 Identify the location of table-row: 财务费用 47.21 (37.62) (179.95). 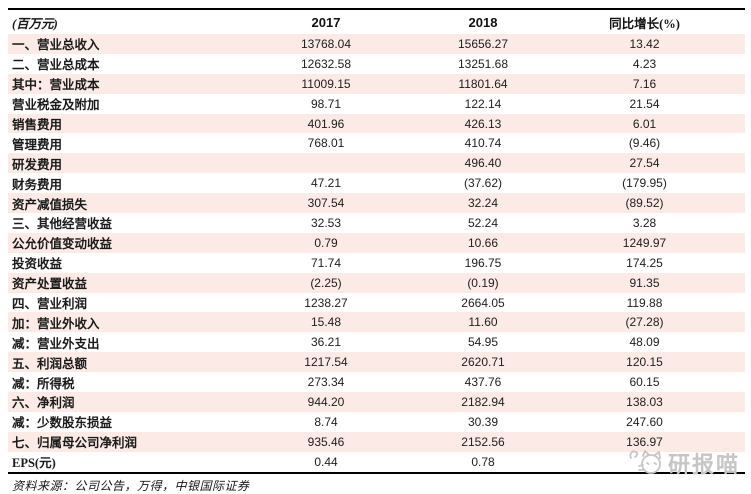
(376, 183).